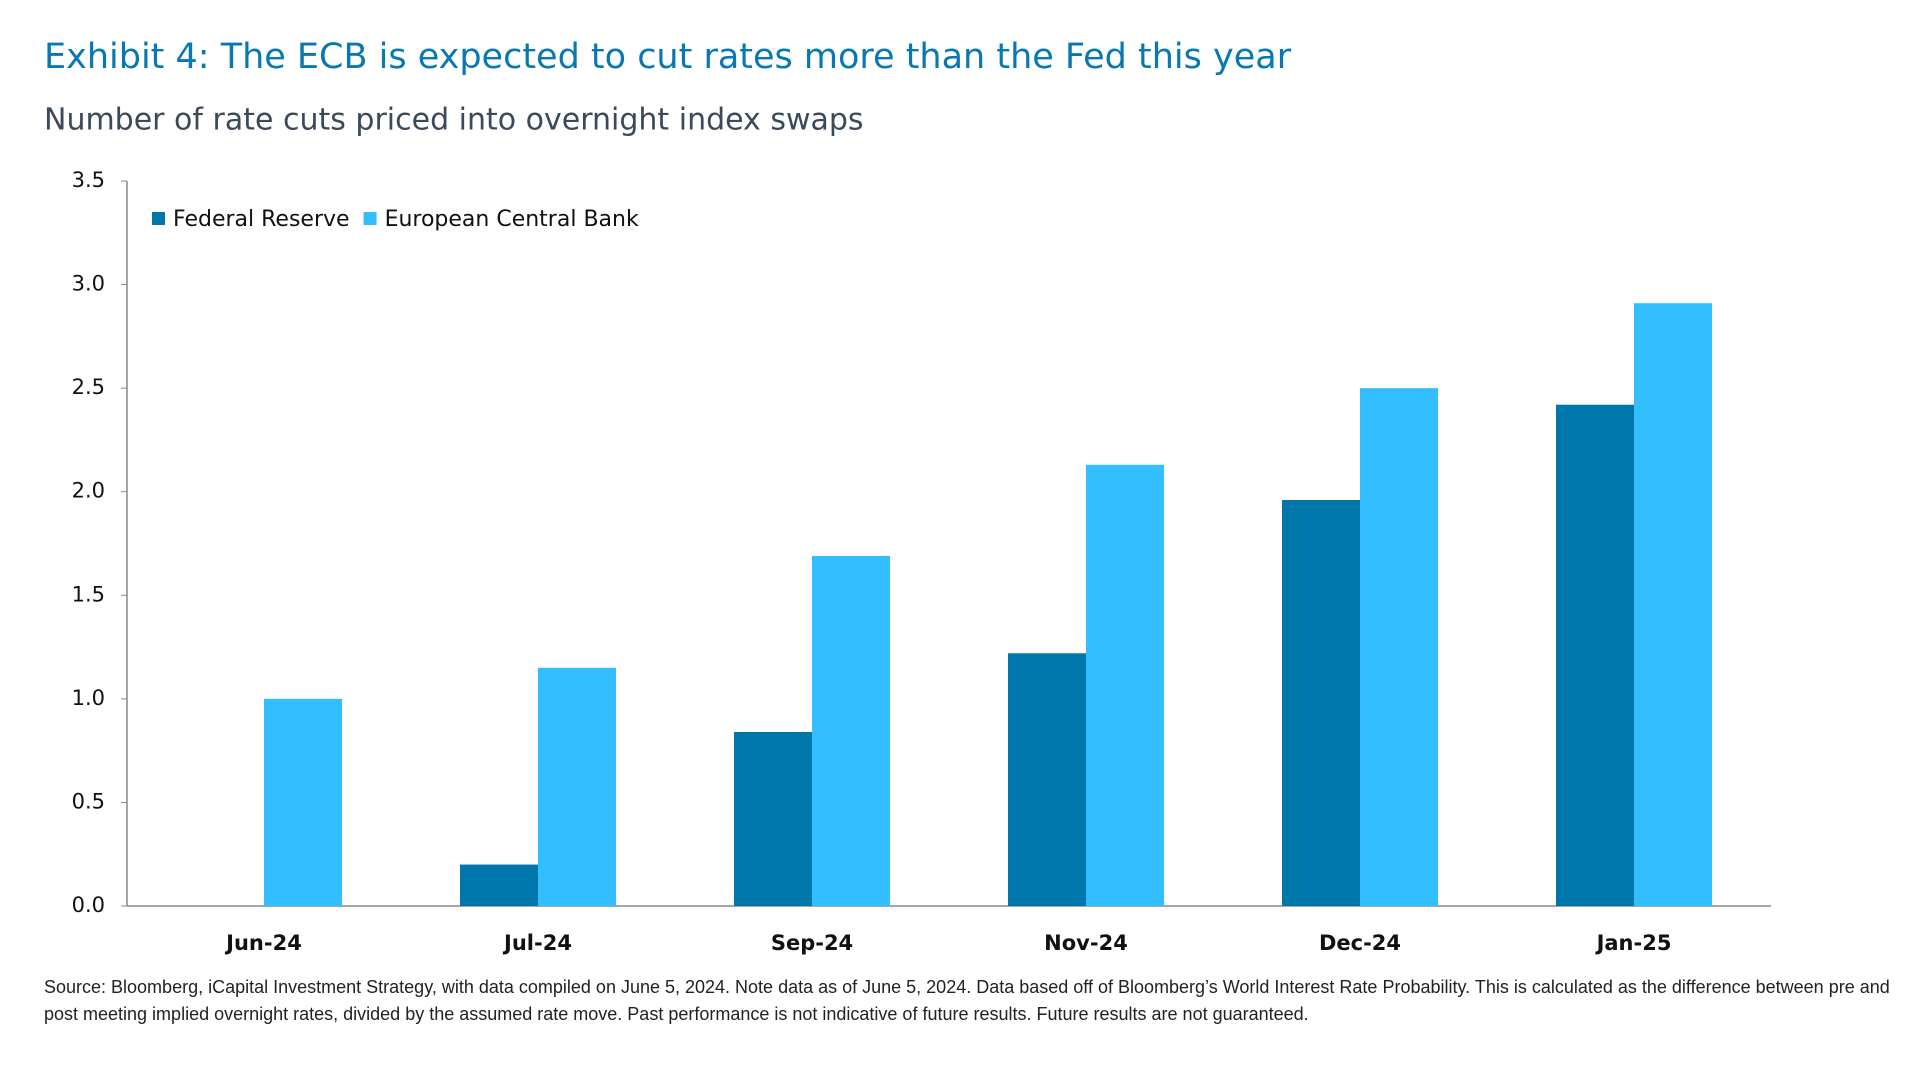  Describe the element at coordinates (88, 801) in the screenshot. I see `y-tick-label: 0.5` at that location.